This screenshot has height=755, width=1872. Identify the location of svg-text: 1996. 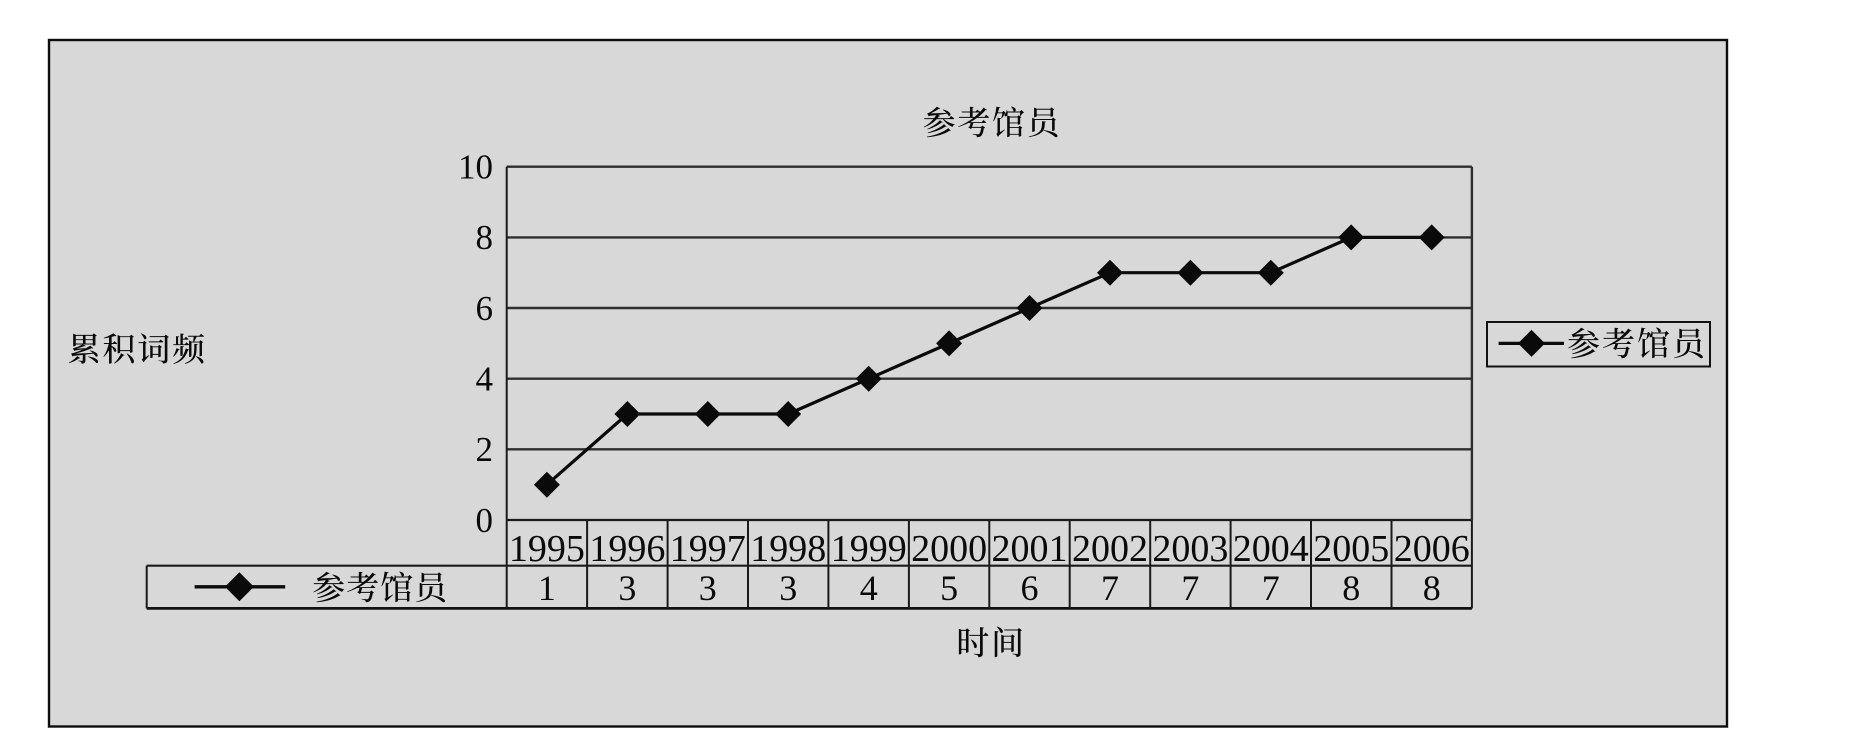
(627, 549).